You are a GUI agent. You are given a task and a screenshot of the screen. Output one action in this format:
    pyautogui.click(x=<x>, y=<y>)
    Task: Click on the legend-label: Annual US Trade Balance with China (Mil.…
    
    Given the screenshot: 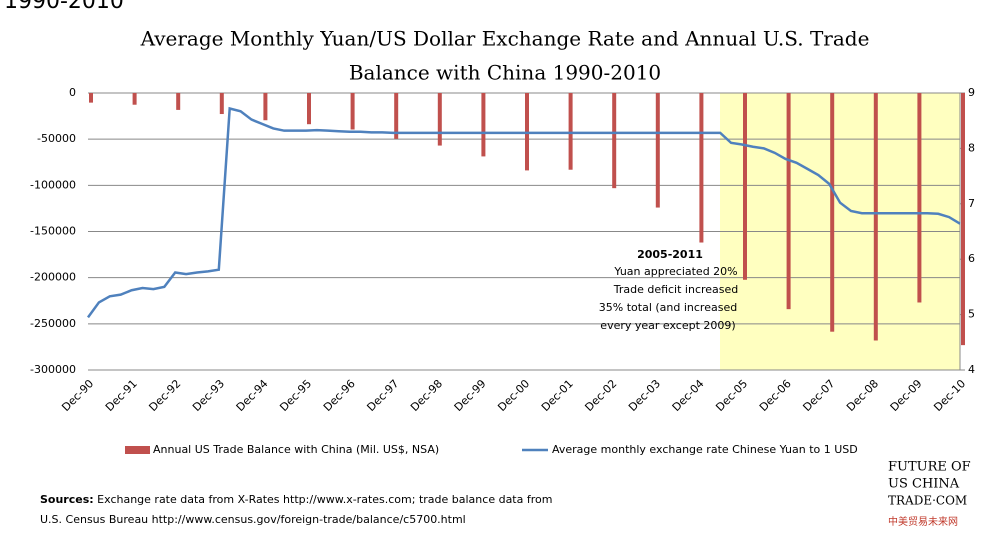 What is the action you would take?
    pyautogui.click(x=296, y=449)
    